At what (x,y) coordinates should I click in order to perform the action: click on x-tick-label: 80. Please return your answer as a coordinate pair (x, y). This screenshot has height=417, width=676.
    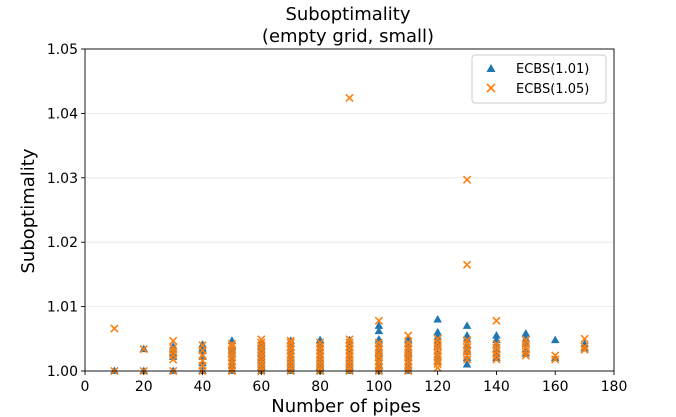
    Looking at the image, I should click on (320, 387).